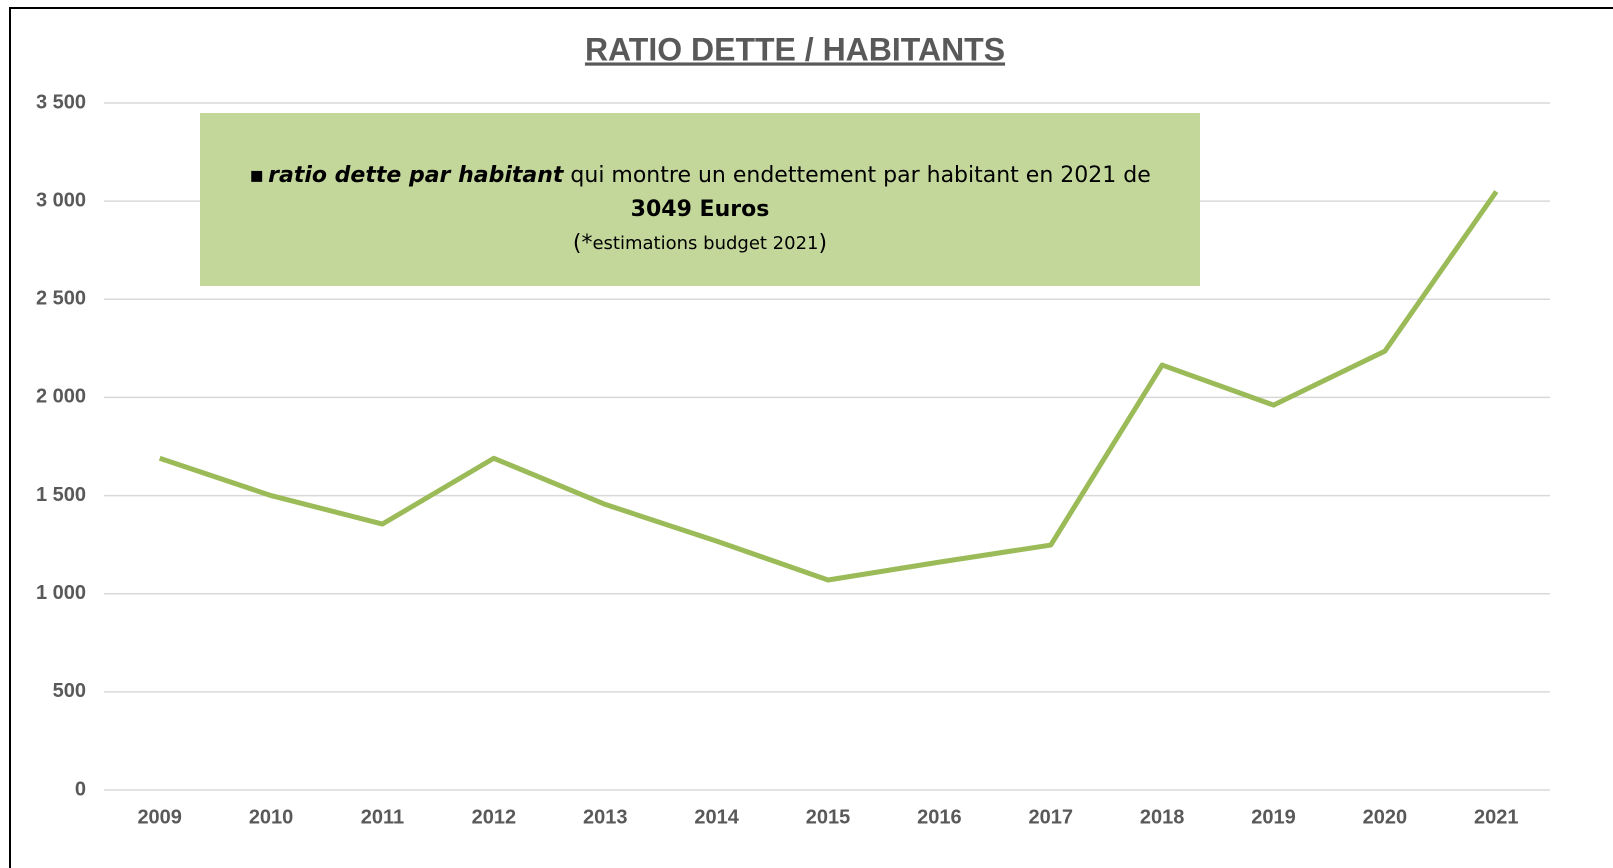  What do you see at coordinates (61, 593) in the screenshot?
I see `y-tick-label: 1 000` at bounding box center [61, 593].